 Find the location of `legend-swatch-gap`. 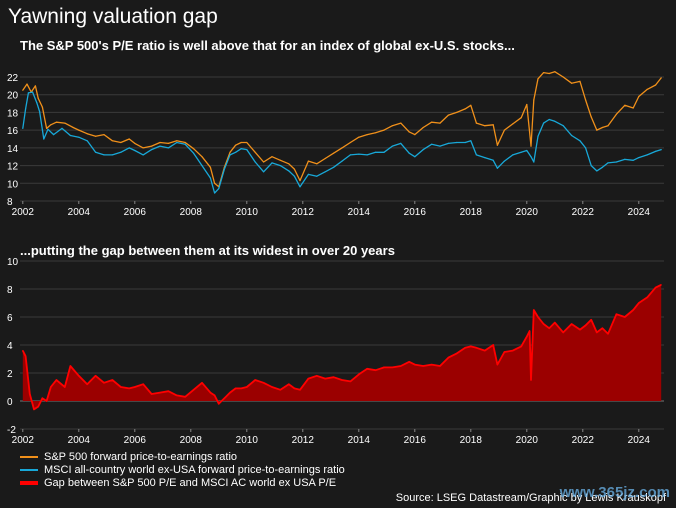

legend-swatch-gap is located at coordinates (29, 483).